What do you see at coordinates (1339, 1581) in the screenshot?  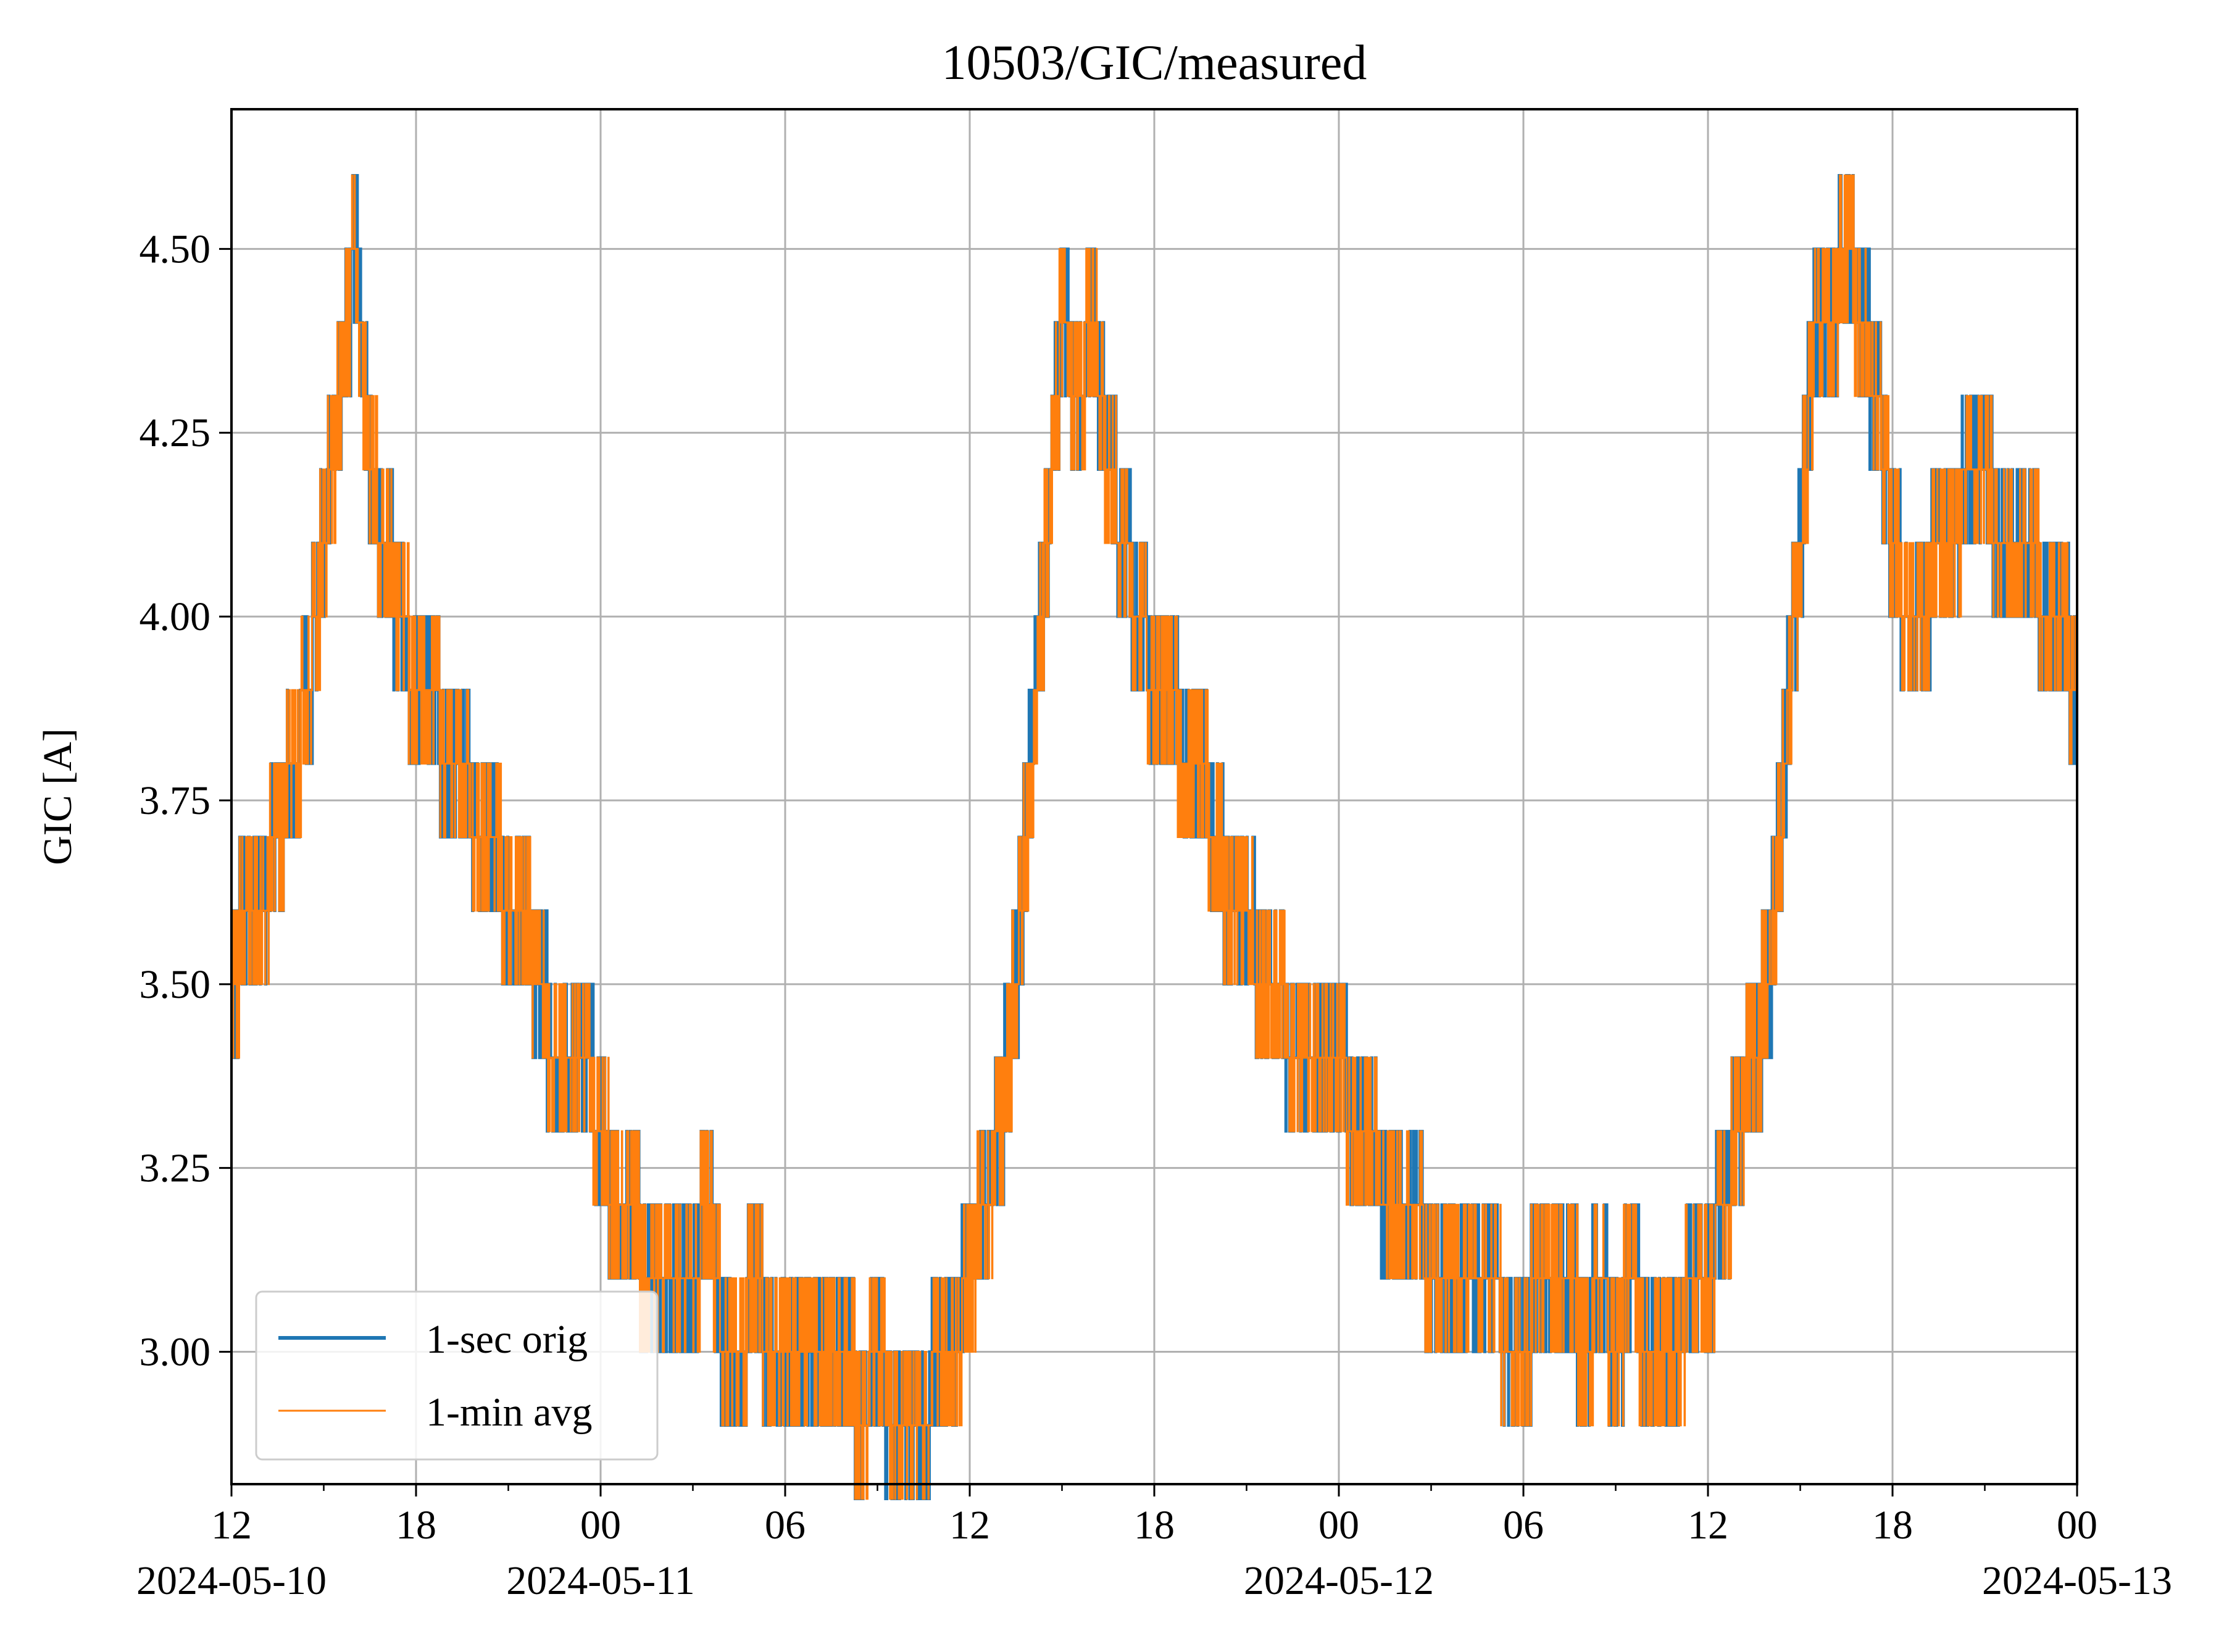 I see `x-date-label: 2024-05-12` at bounding box center [1339, 1581].